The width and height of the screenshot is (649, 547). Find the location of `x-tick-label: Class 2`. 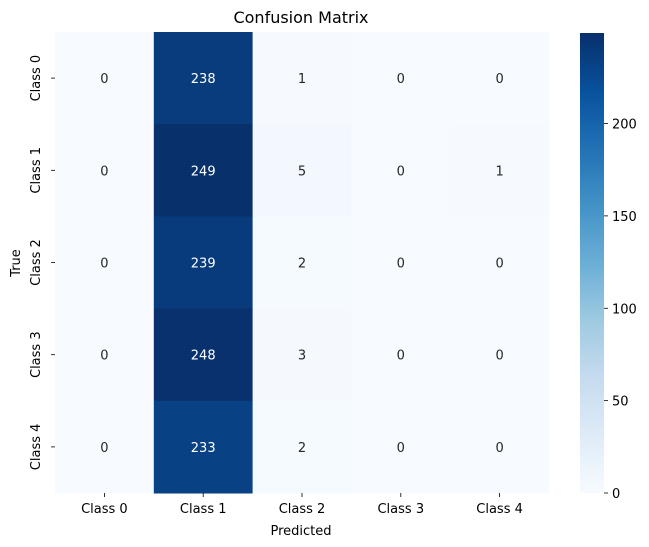

x-tick-label: Class 2 is located at coordinates (302, 509).